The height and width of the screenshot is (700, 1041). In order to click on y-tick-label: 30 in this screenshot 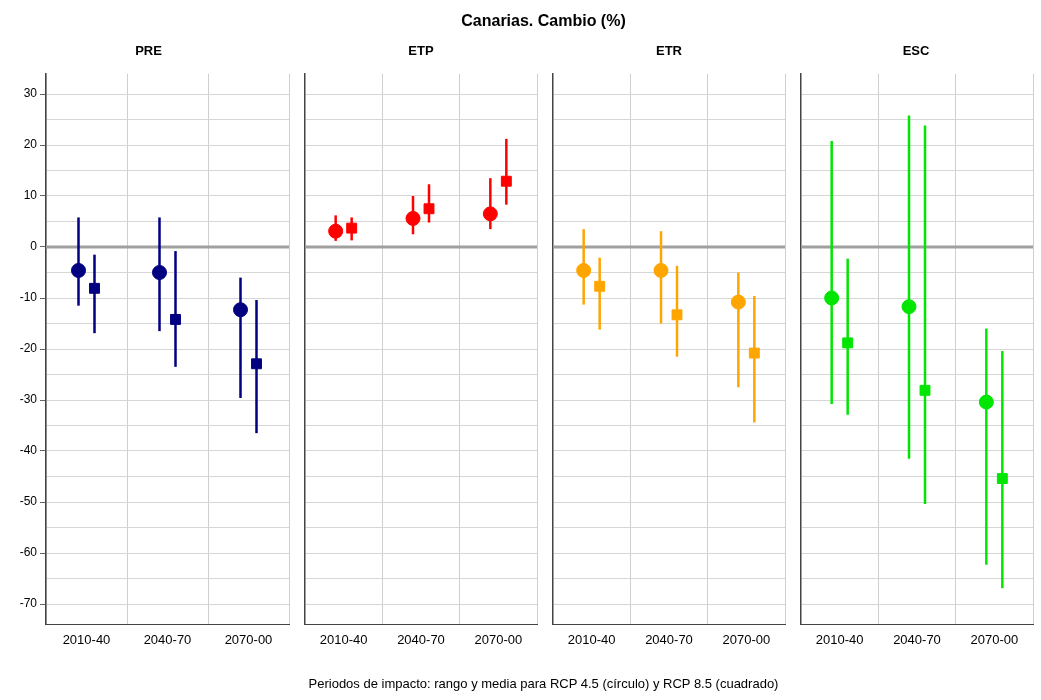, I will do `click(30, 93)`.